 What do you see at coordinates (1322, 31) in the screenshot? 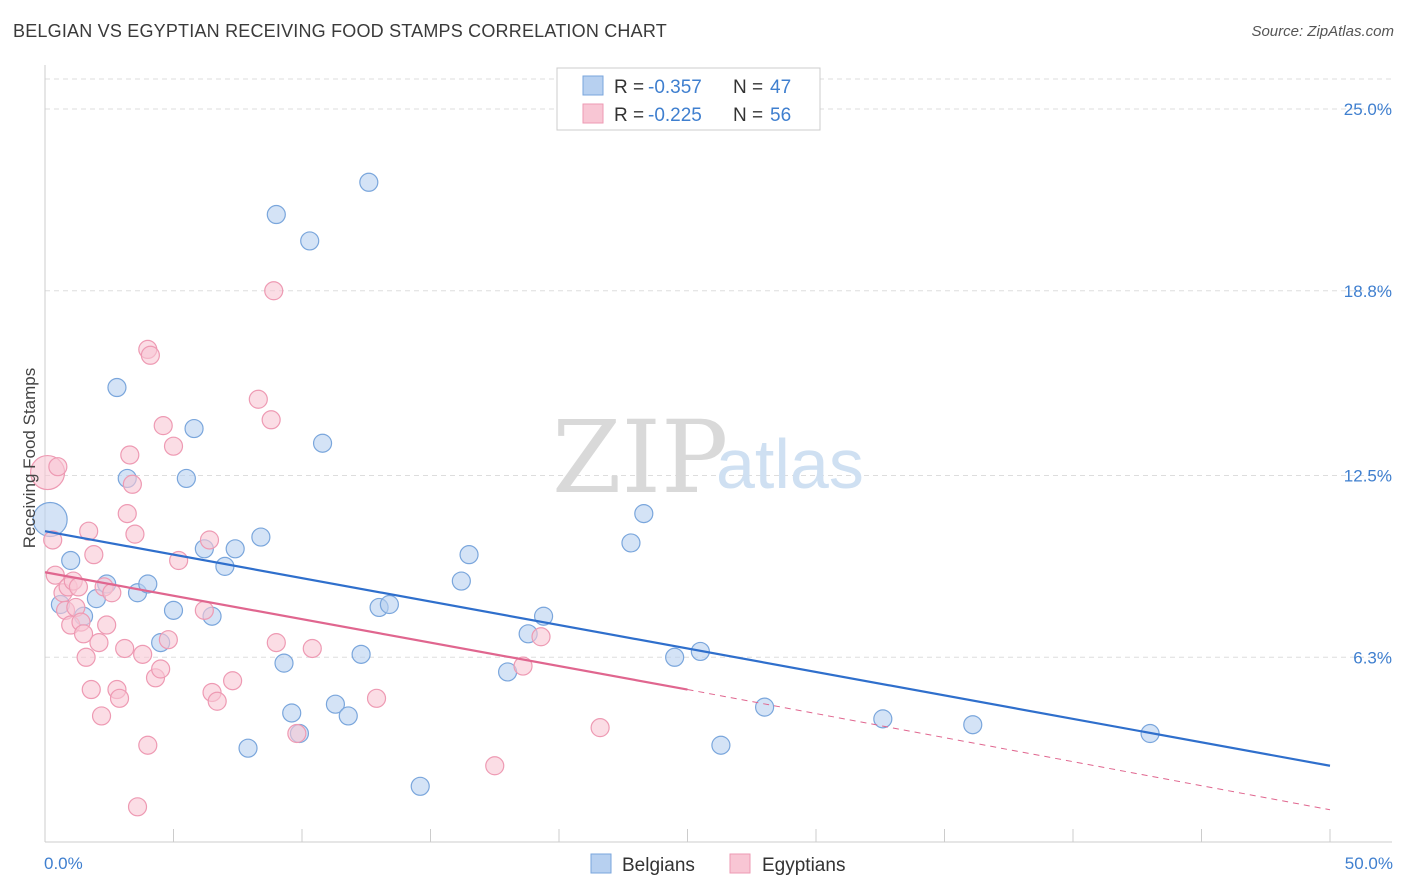
I see `chart-source: Source: ZipAtlas.com` at bounding box center [1322, 31].